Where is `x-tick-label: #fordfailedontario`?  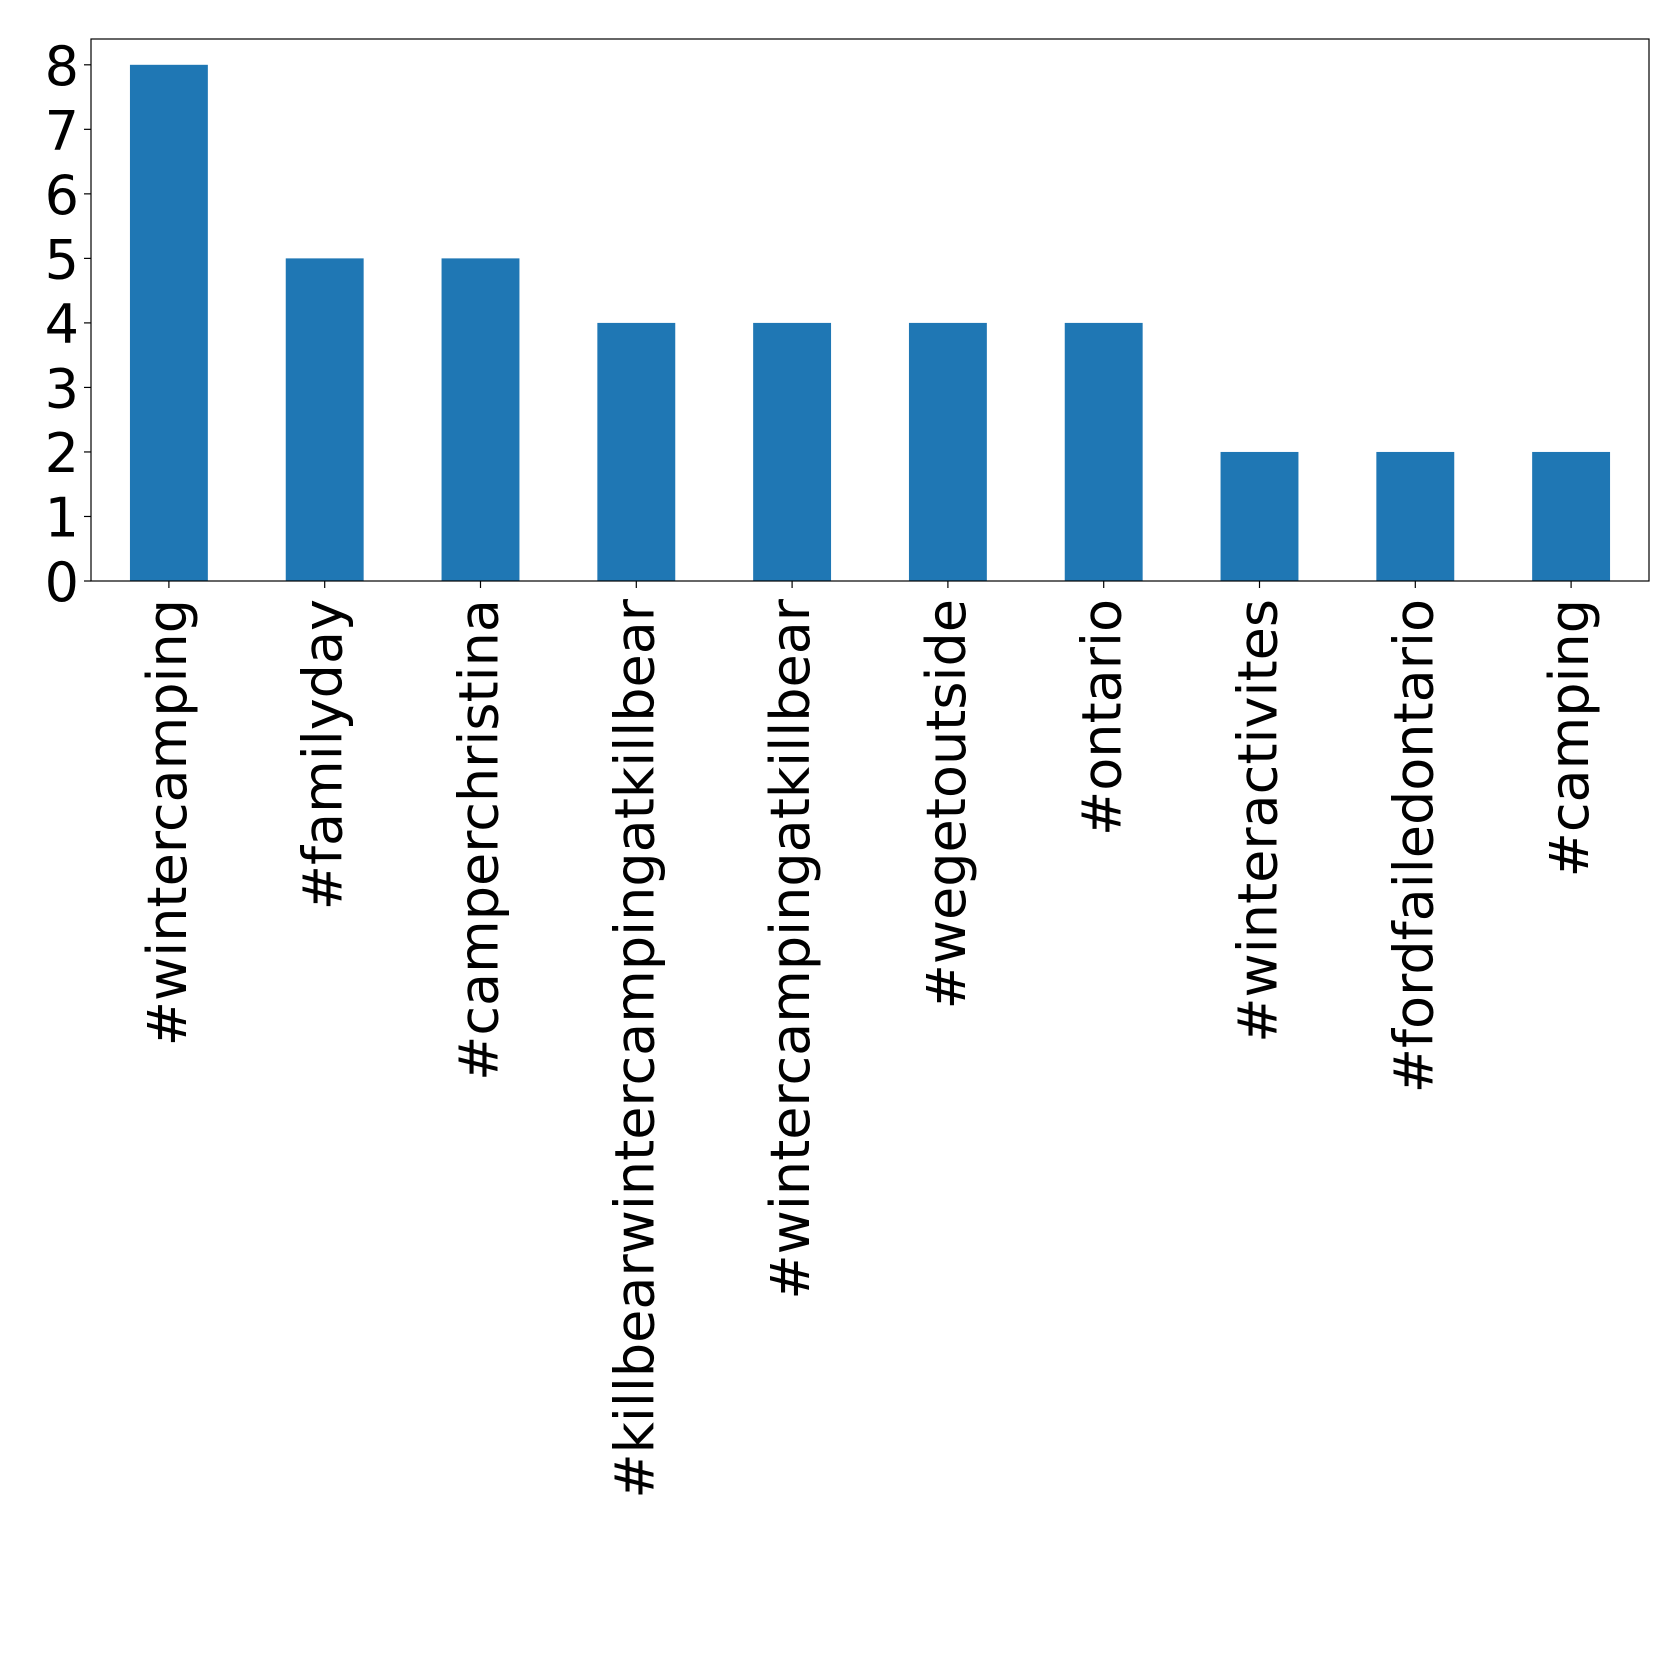
x-tick-label: #fordfailedontario is located at coordinates (1413, 846).